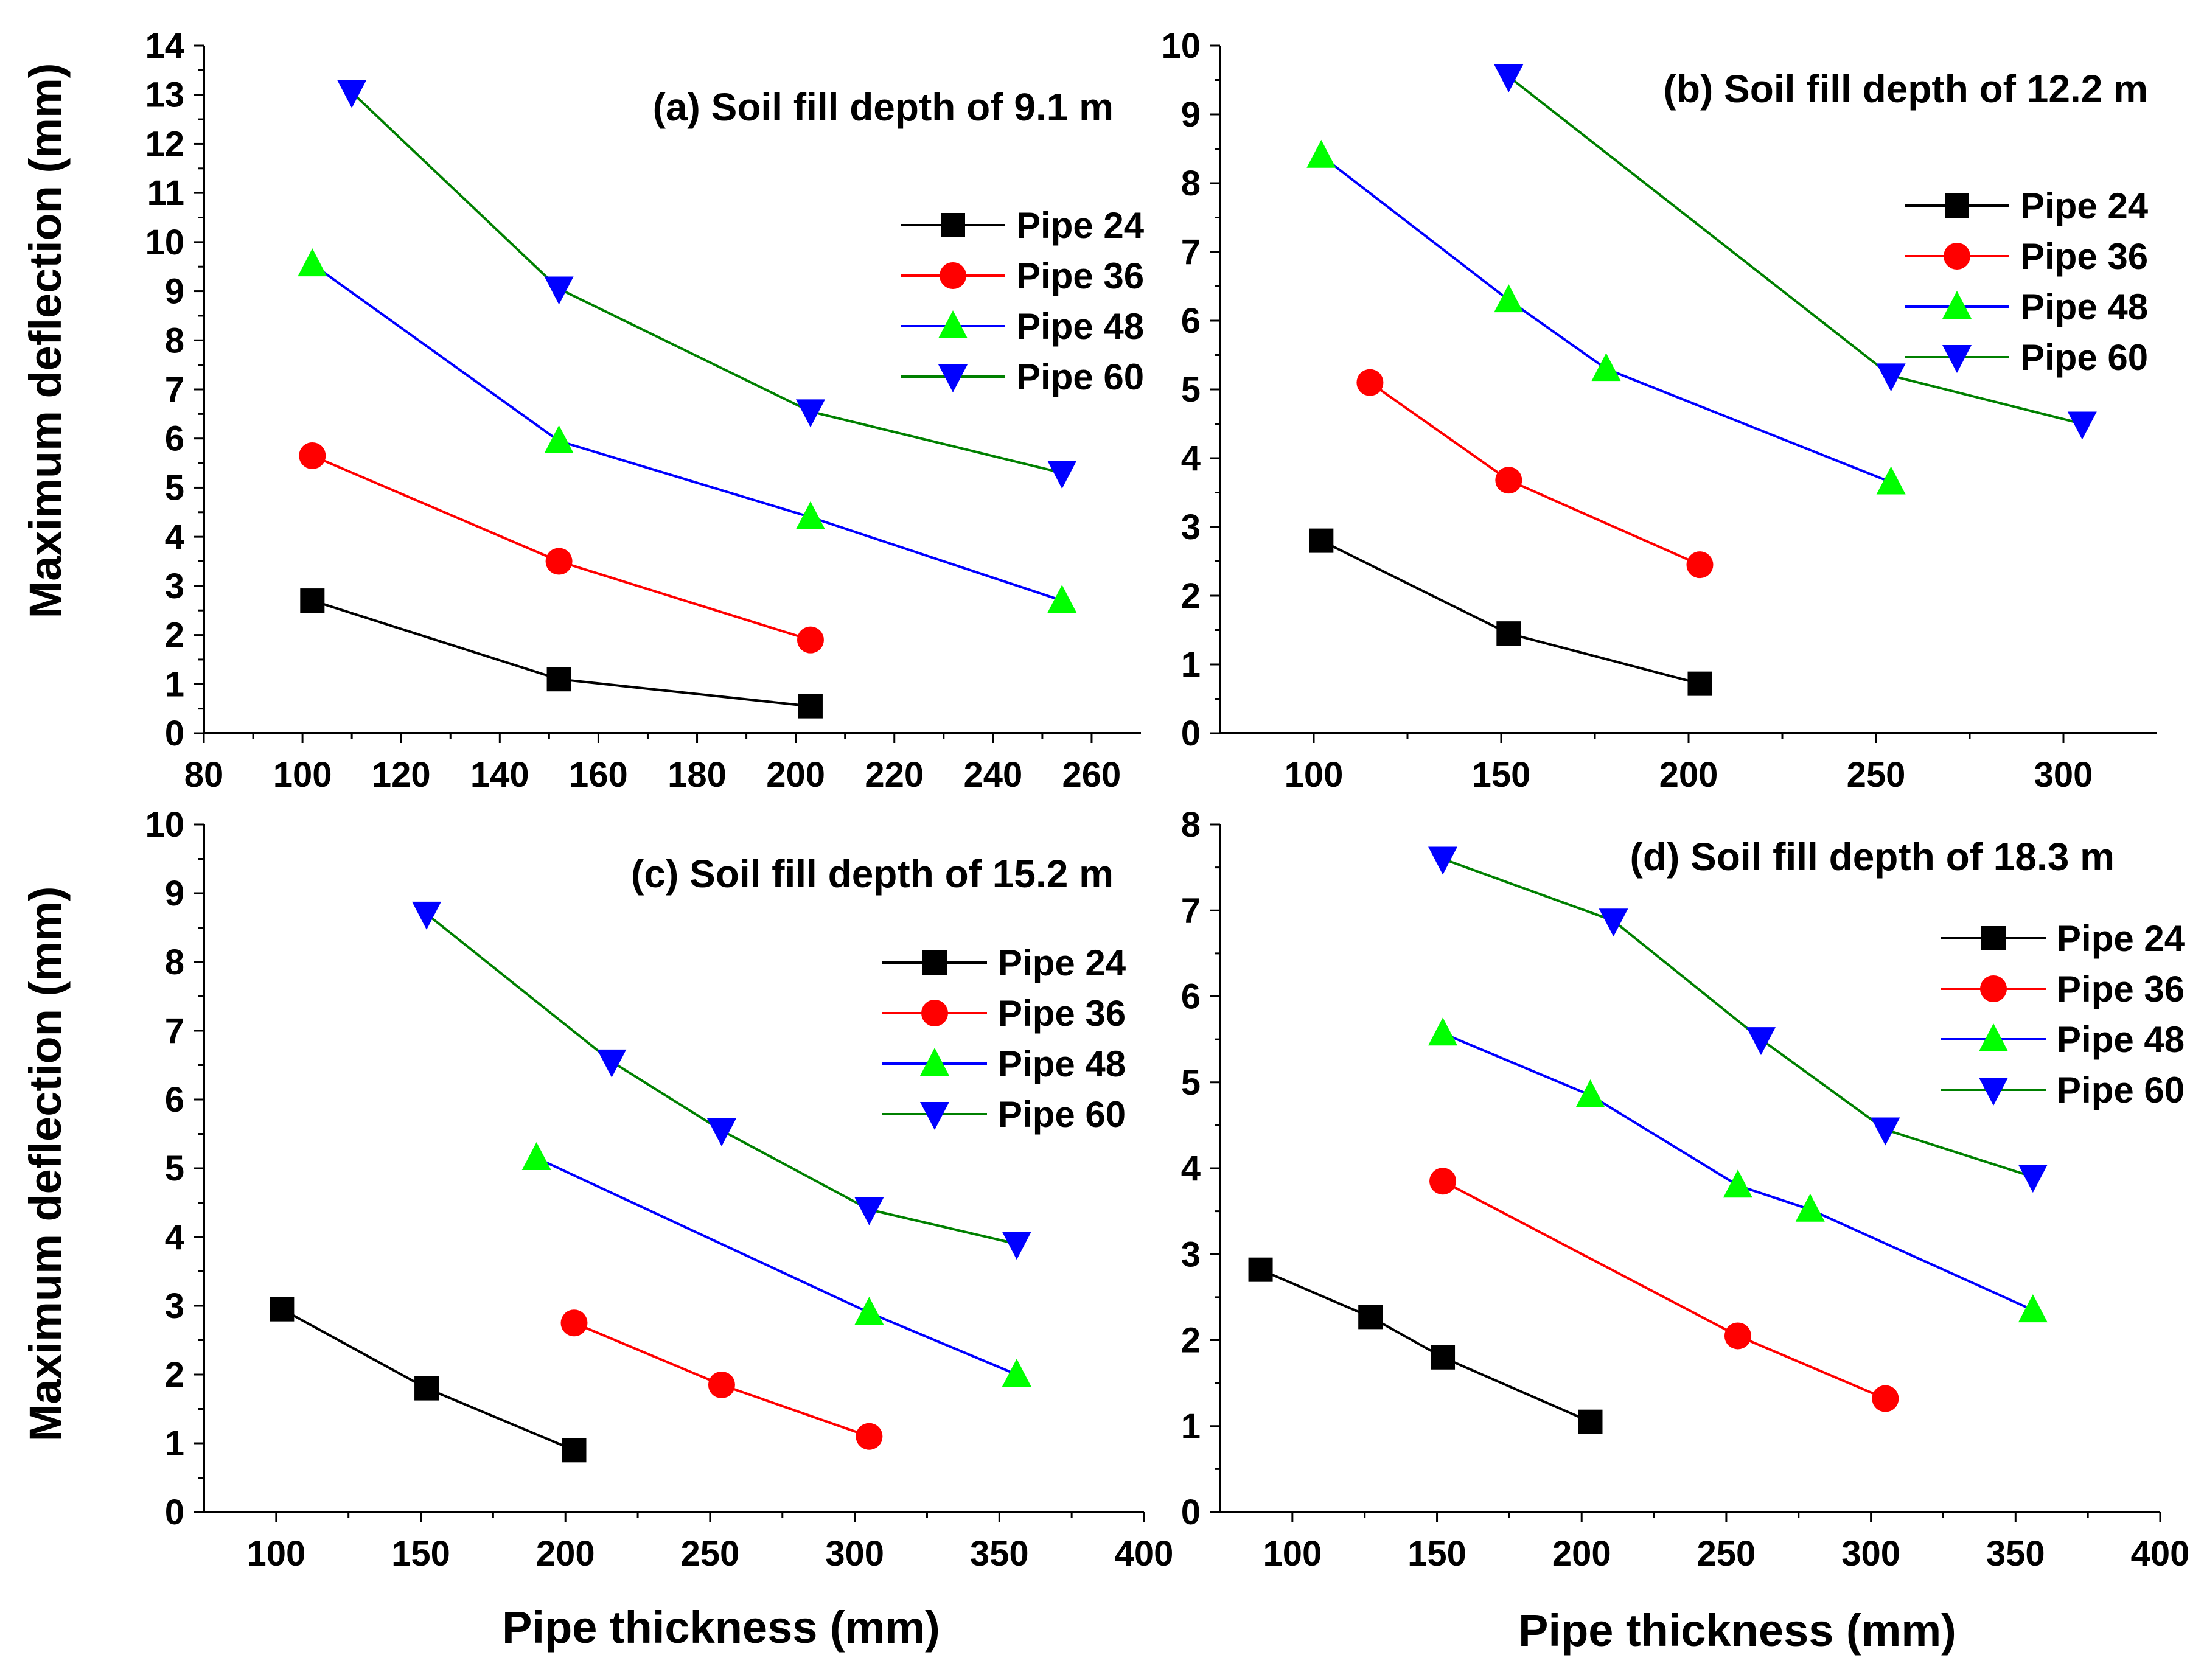 This screenshot has width=2204, height=1680. I want to click on legend-label-pipe-60: Pipe 60, so click(1062, 1114).